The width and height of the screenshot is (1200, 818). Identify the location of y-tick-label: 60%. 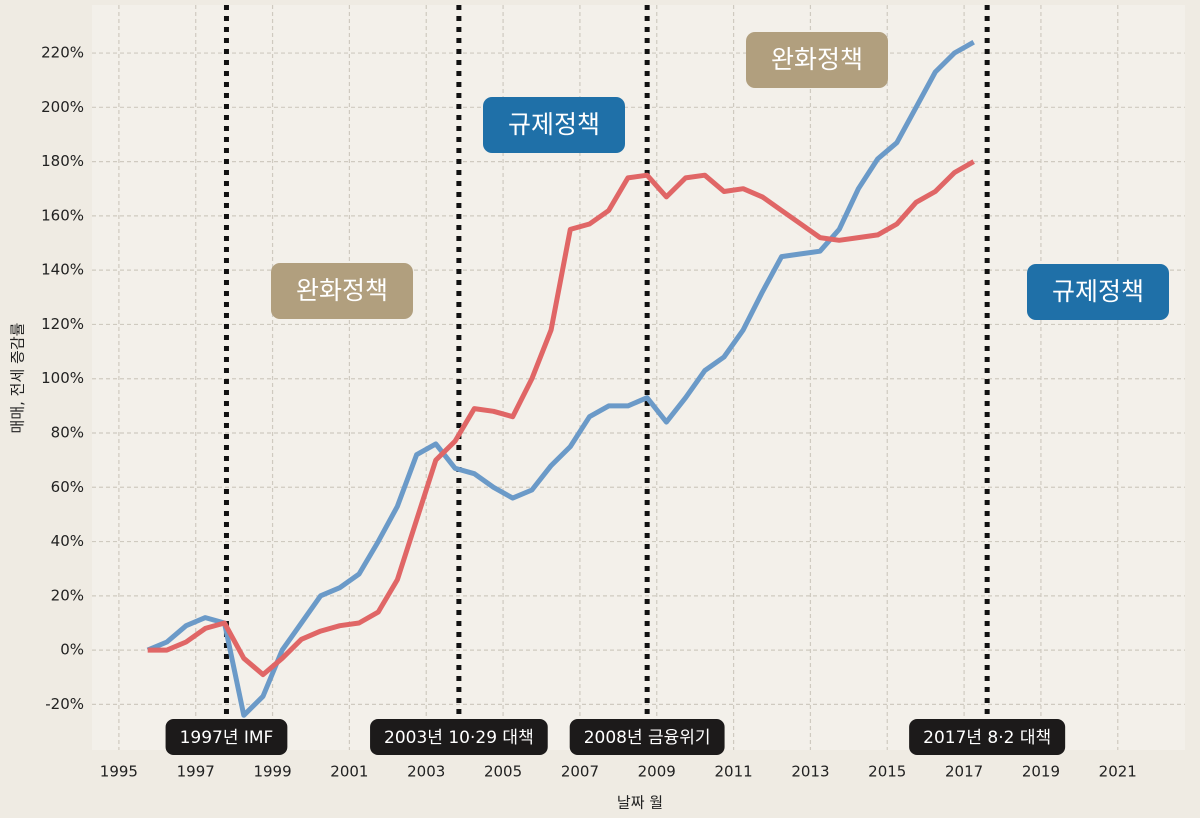
(67, 487).